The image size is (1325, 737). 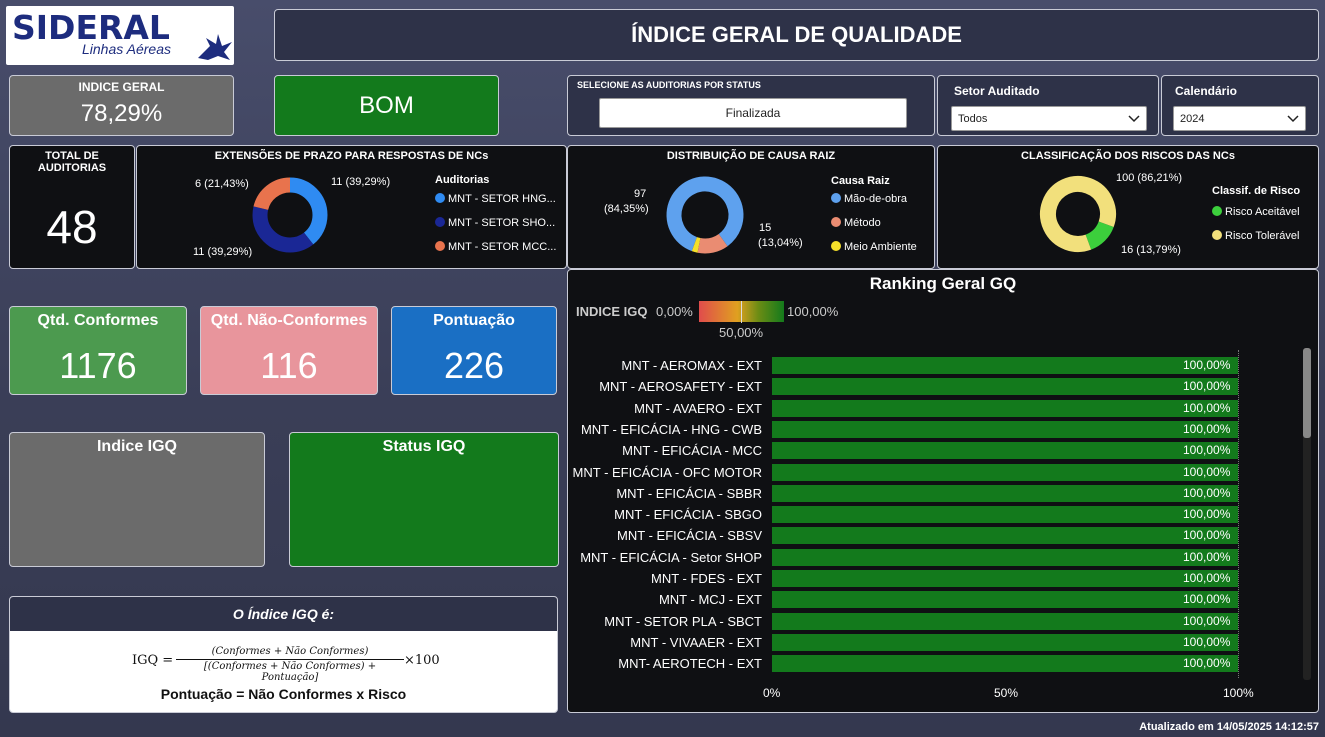 I want to click on setor-slicer: Setor Auditado Todos, so click(x=1048, y=105).